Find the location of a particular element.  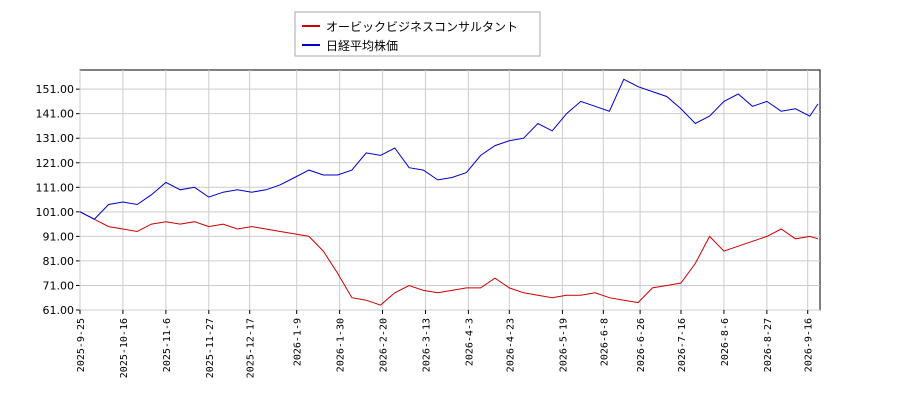

x-tick-label: 2026-4-23 is located at coordinates (510, 345).